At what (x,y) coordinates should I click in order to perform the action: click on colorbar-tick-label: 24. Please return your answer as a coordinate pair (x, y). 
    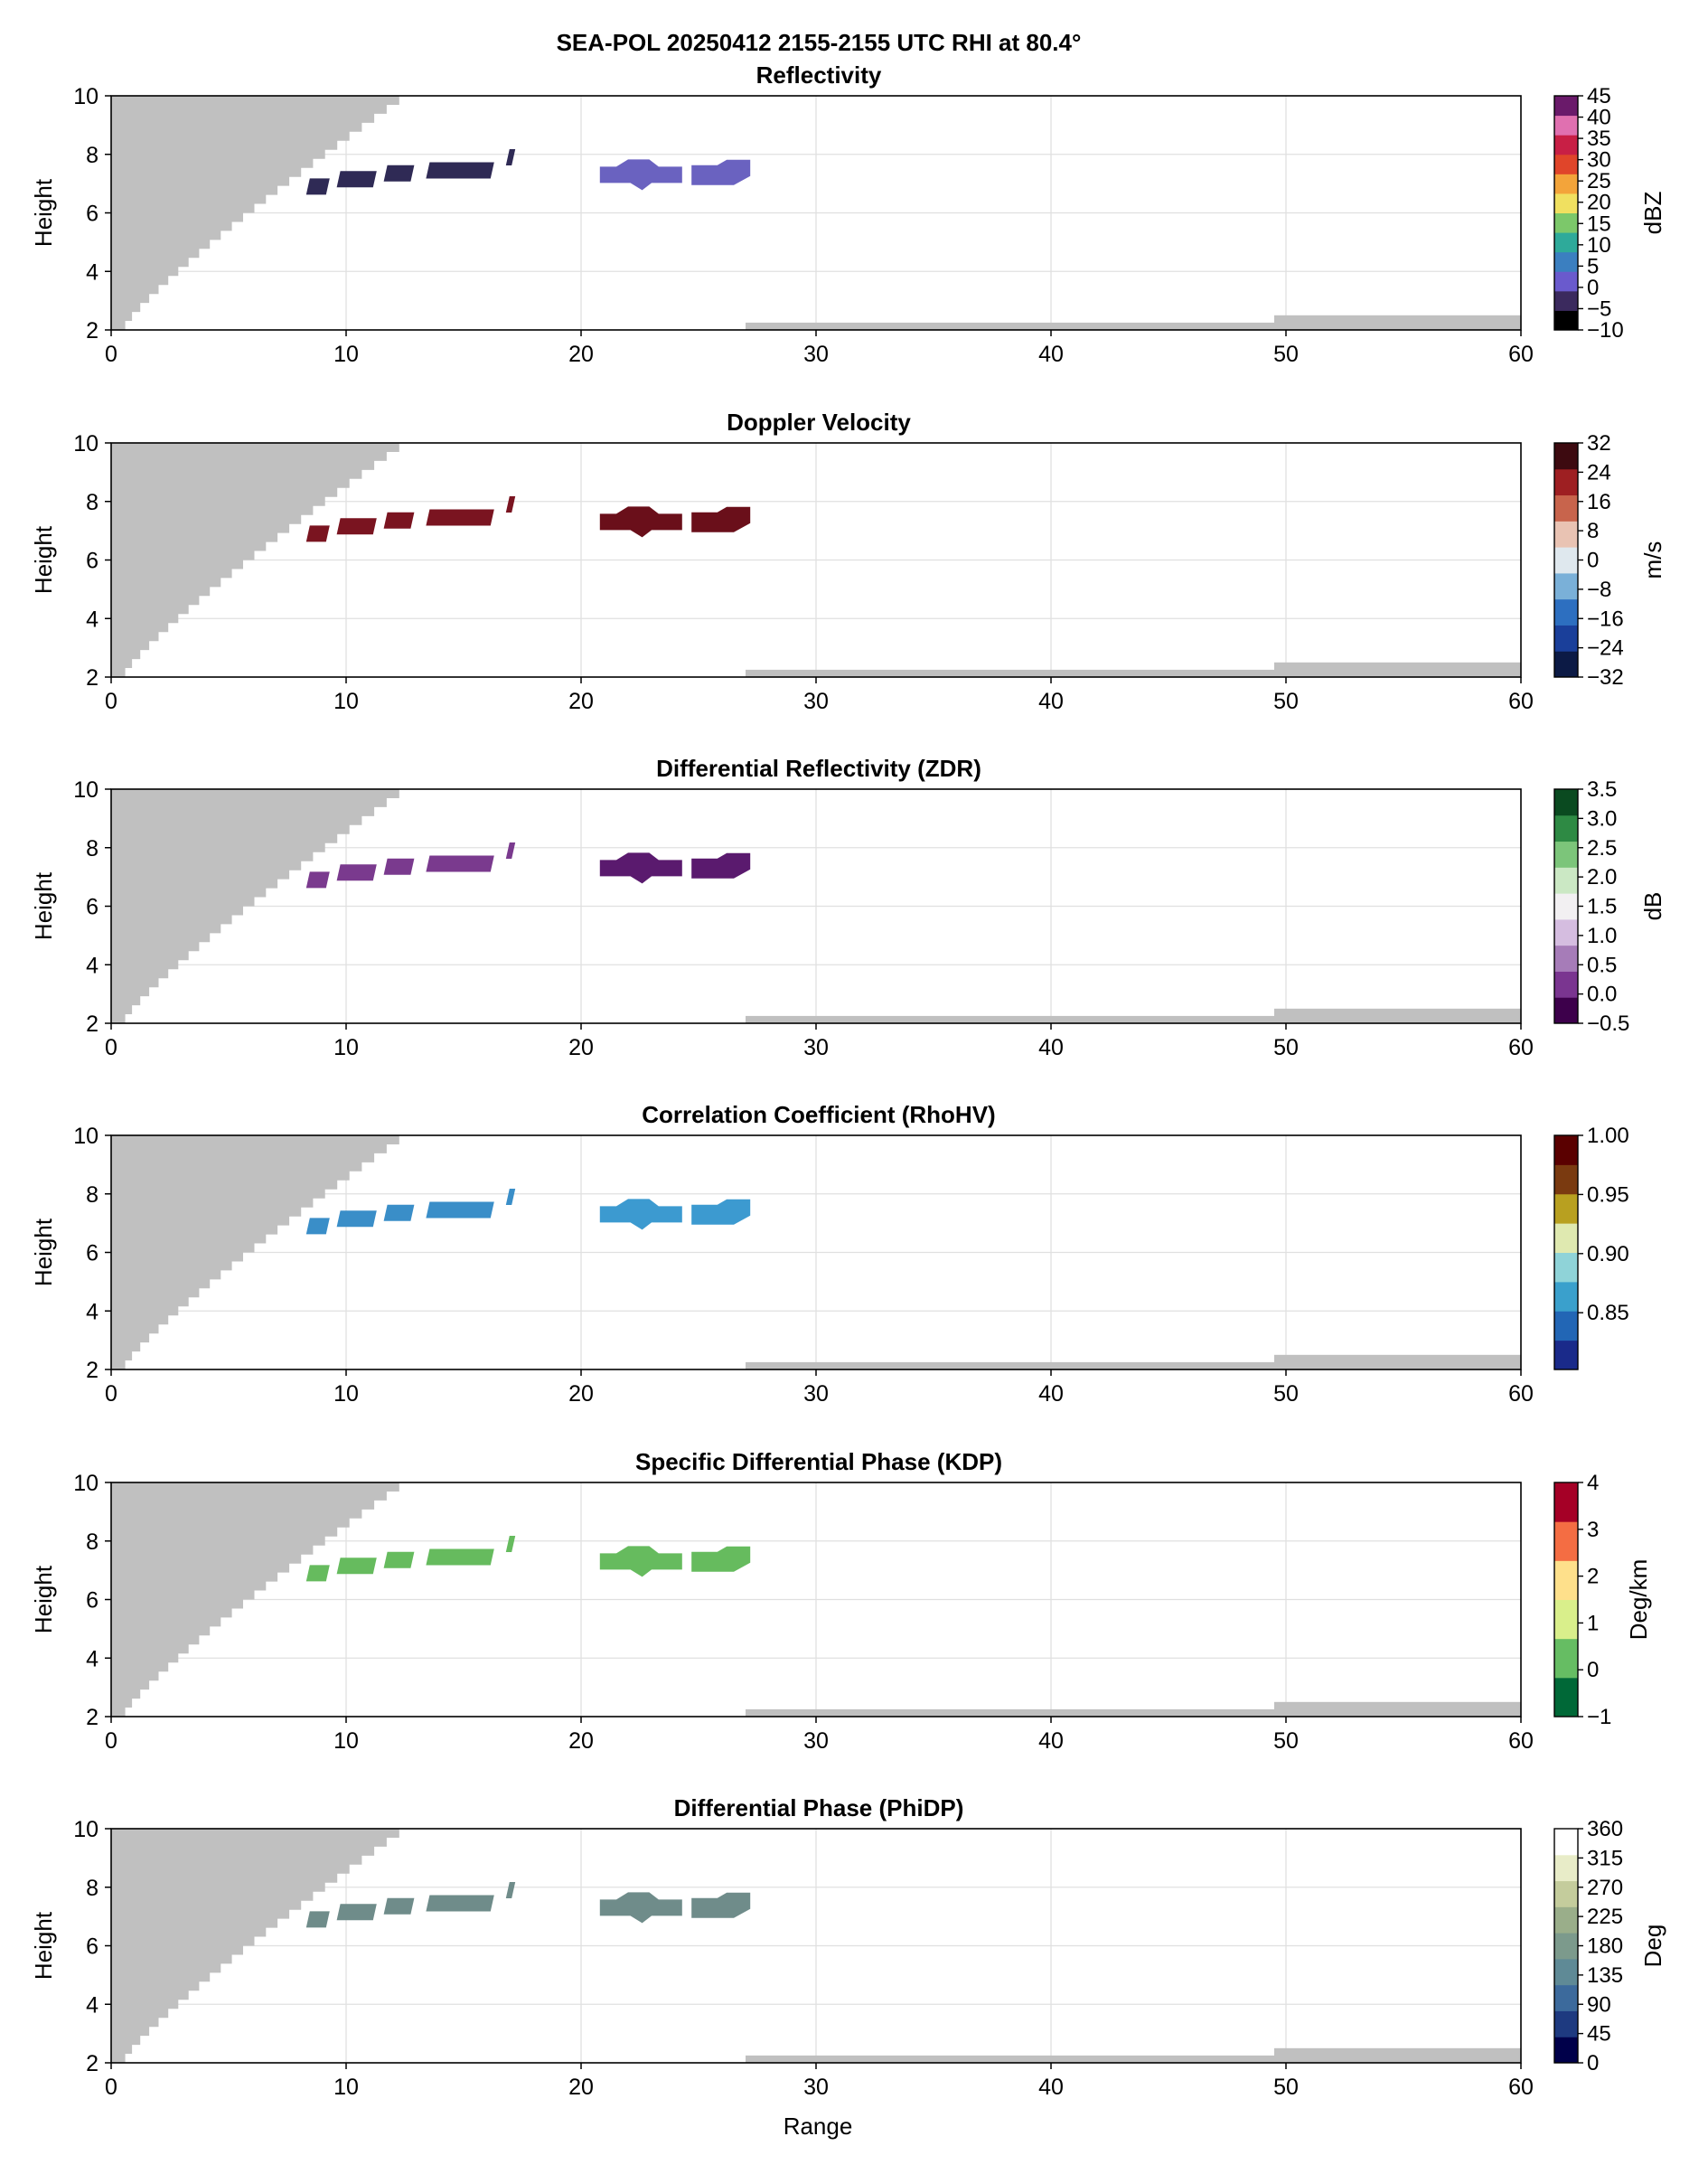
    Looking at the image, I should click on (1599, 472).